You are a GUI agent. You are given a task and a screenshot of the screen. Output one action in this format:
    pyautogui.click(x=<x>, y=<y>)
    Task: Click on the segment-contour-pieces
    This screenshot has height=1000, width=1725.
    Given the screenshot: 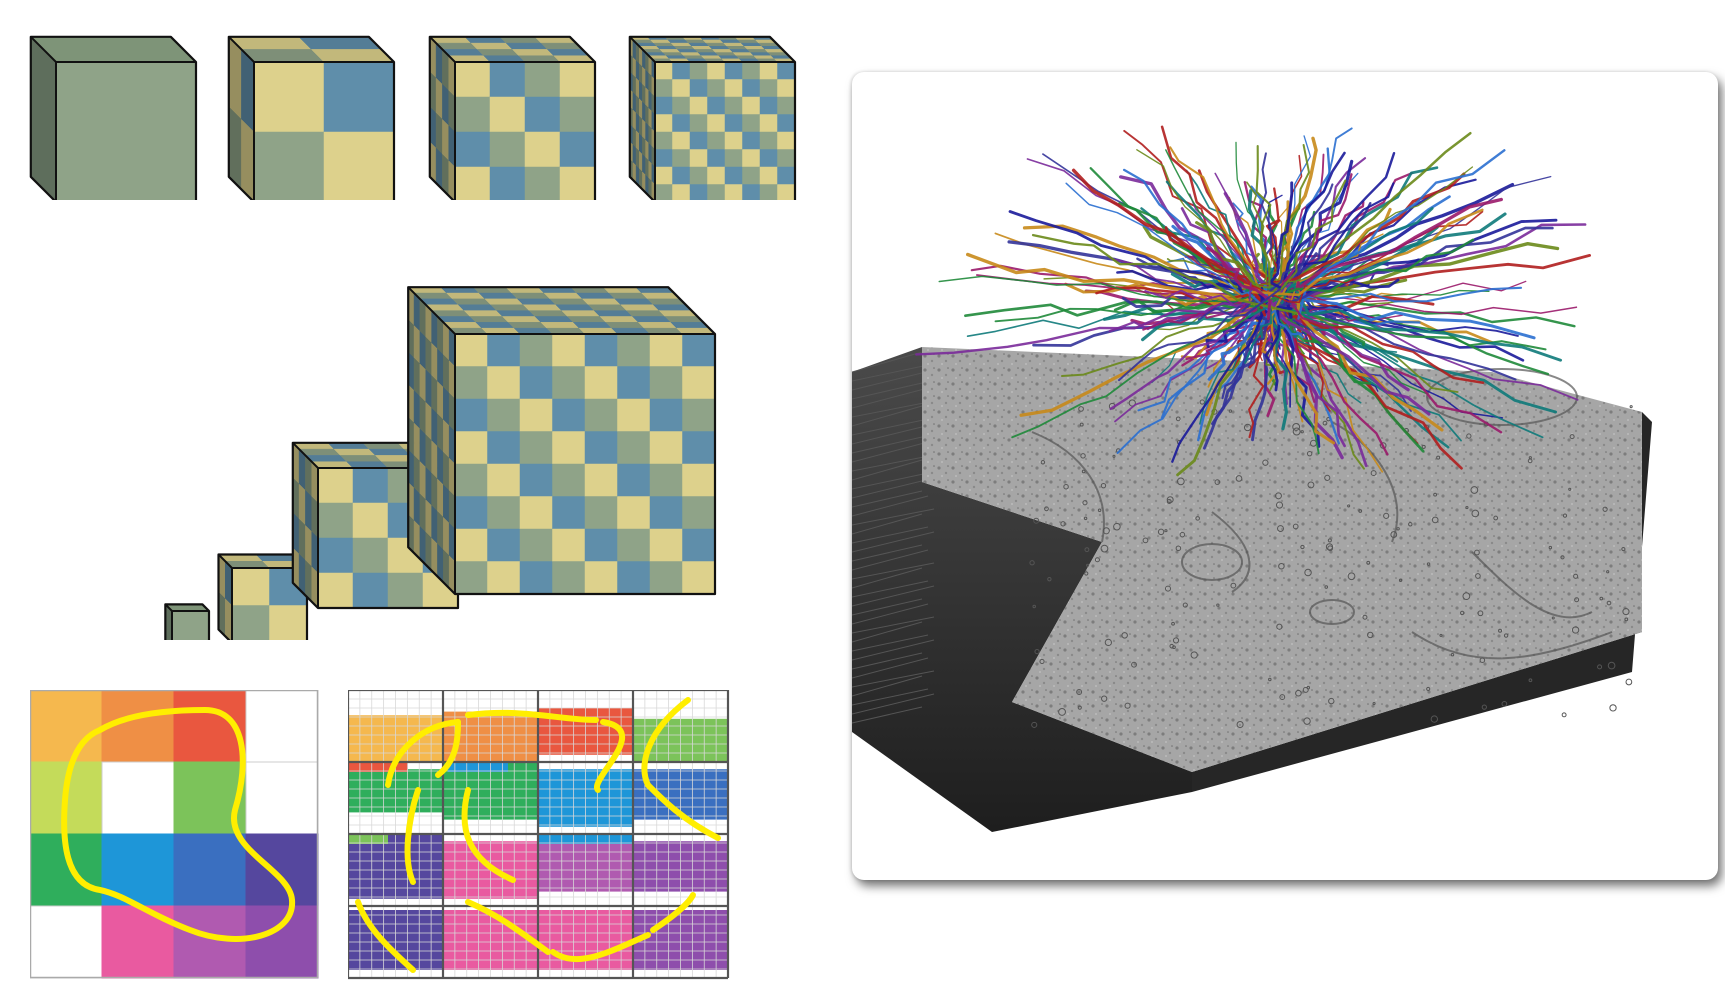 What is the action you would take?
    pyautogui.click(x=538, y=835)
    